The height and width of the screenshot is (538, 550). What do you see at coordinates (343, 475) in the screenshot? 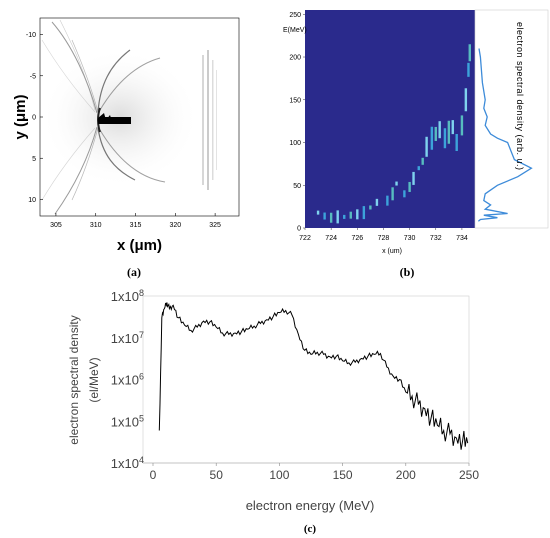
I see `c-x-tick-label: 150` at bounding box center [343, 475].